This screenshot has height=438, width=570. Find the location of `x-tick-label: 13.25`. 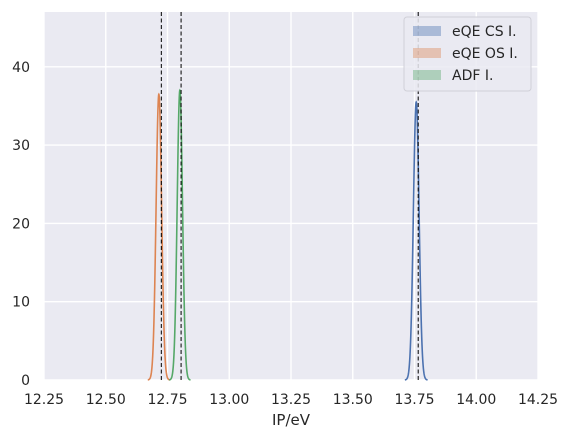

x-tick-label: 13.25 is located at coordinates (291, 400).